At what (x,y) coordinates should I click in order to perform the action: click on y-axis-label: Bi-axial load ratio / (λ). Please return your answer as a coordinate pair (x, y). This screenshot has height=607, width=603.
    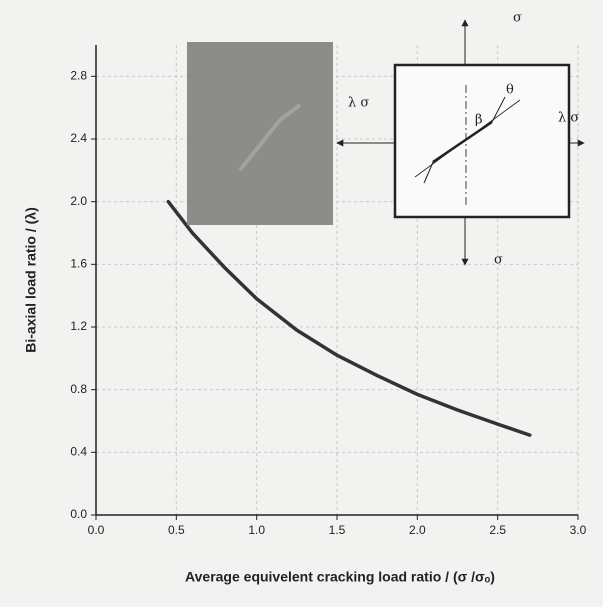
    Looking at the image, I should click on (31, 279).